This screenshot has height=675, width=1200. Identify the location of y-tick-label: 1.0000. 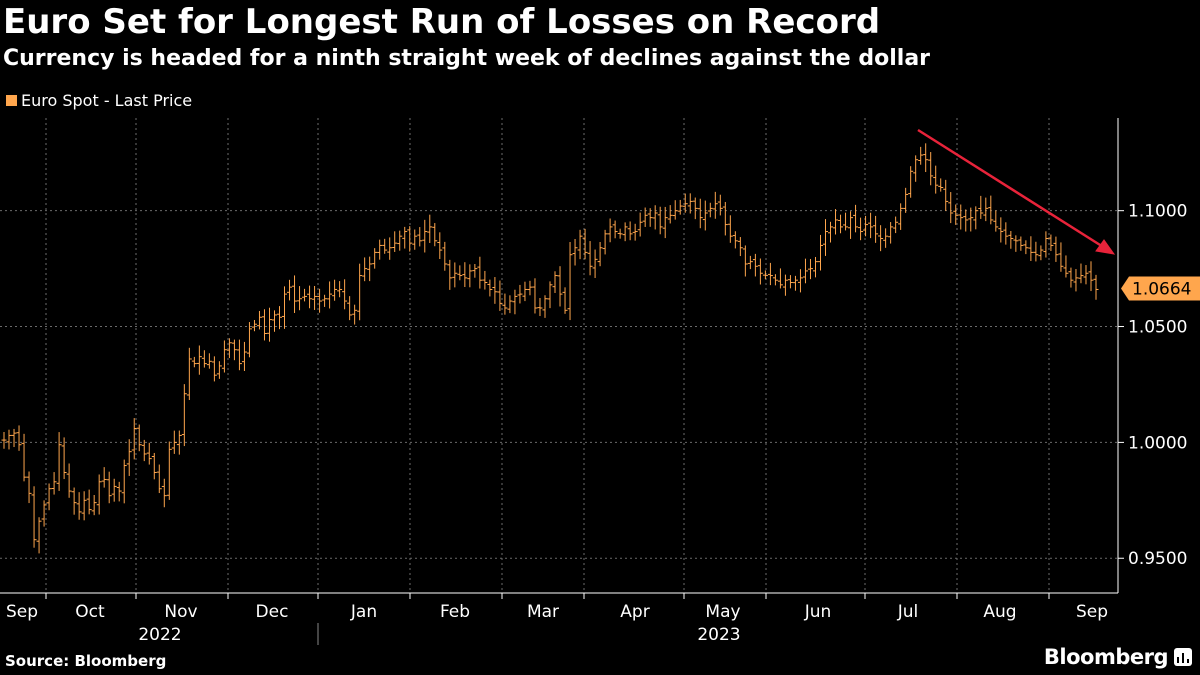
(1157, 443).